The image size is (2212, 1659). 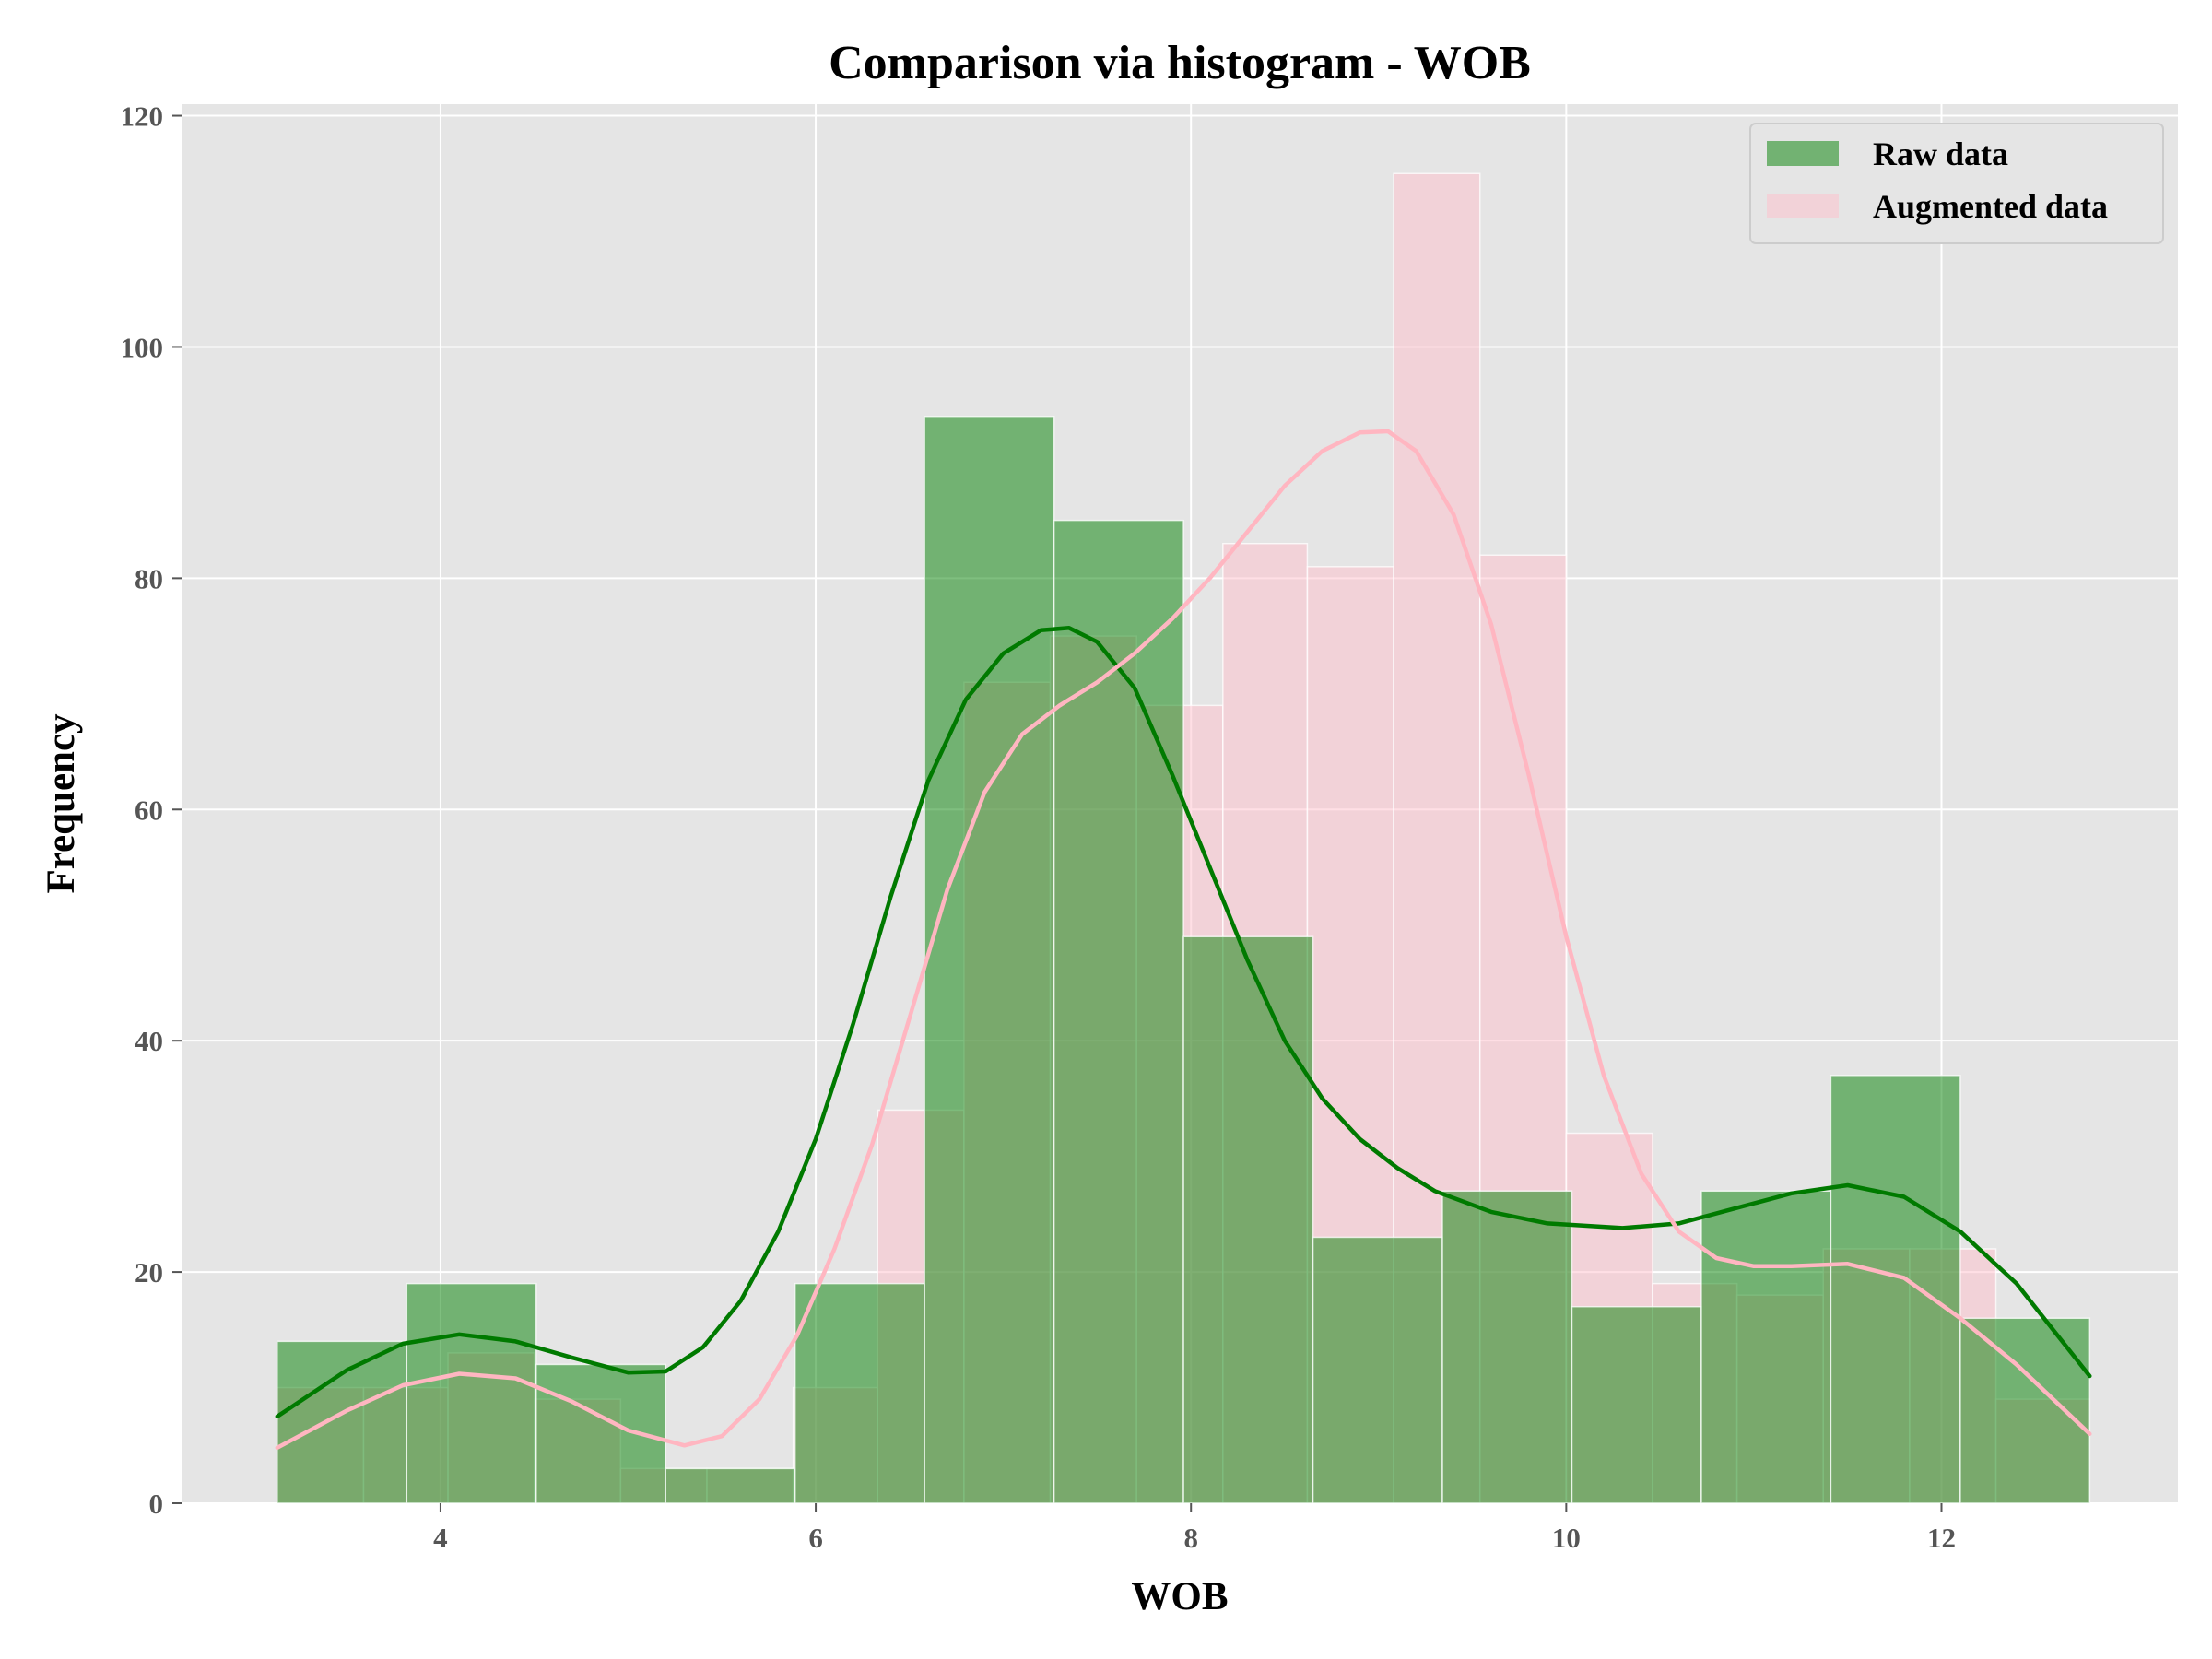 I want to click on legend-label-raw: Raw data, so click(x=1940, y=153).